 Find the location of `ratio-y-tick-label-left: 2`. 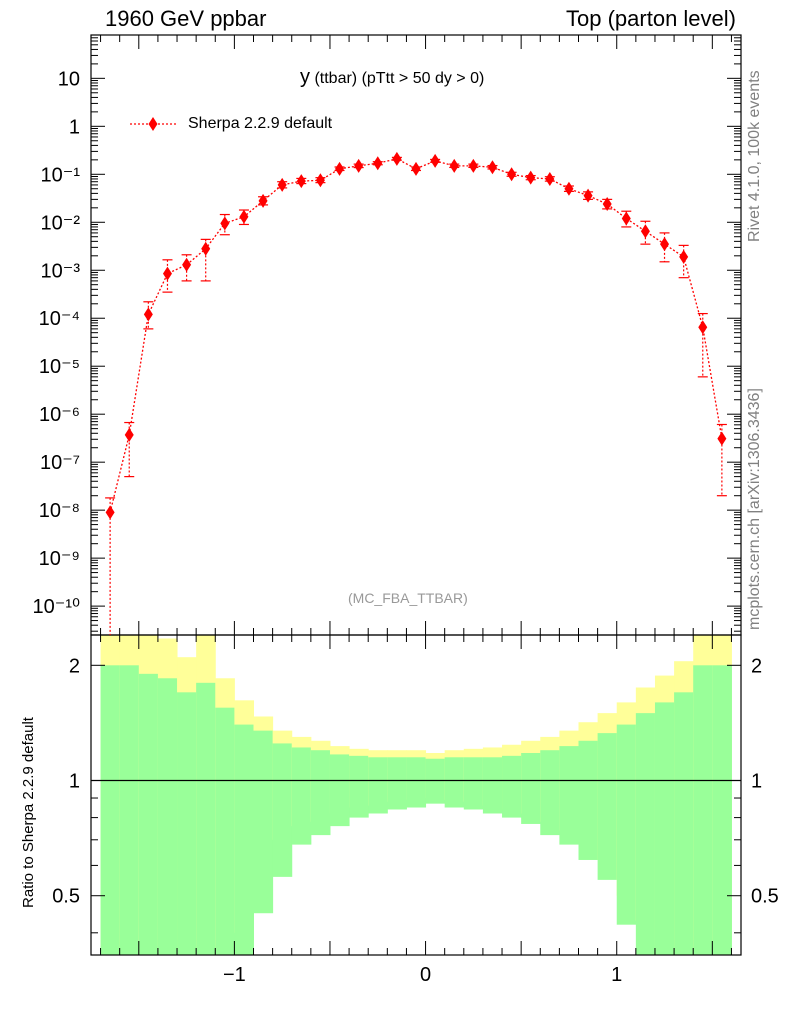

ratio-y-tick-label-left: 2 is located at coordinates (74, 666).